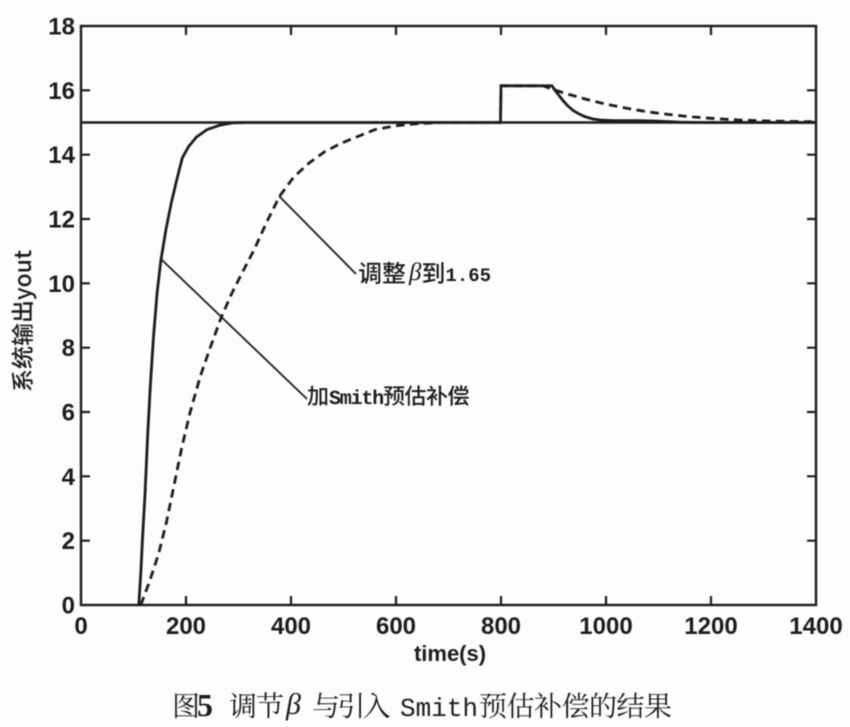 The width and height of the screenshot is (850, 727). Describe the element at coordinates (68, 541) in the screenshot. I see `svg-text: 2` at that location.